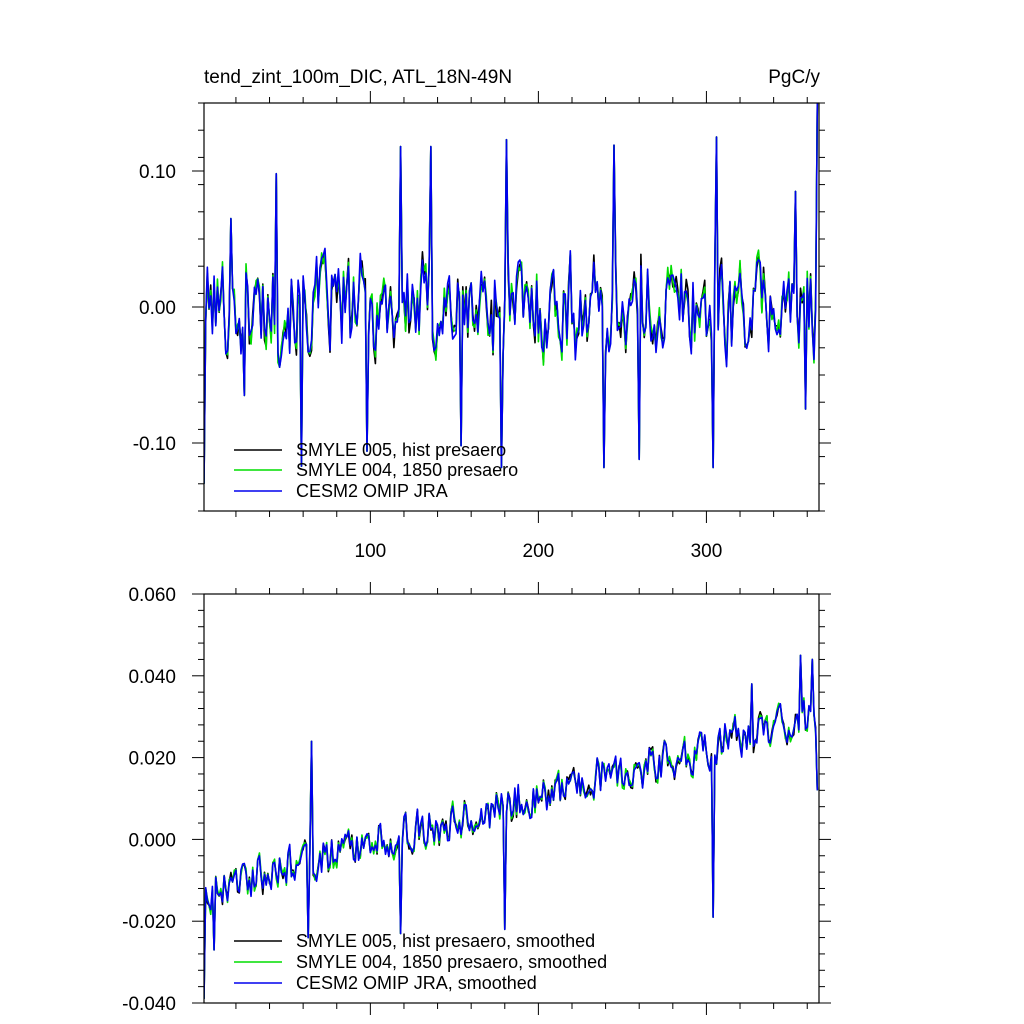 This screenshot has width=1024, height=1024. Describe the element at coordinates (154, 444) in the screenshot. I see `y-tick-label: -0.10` at that location.